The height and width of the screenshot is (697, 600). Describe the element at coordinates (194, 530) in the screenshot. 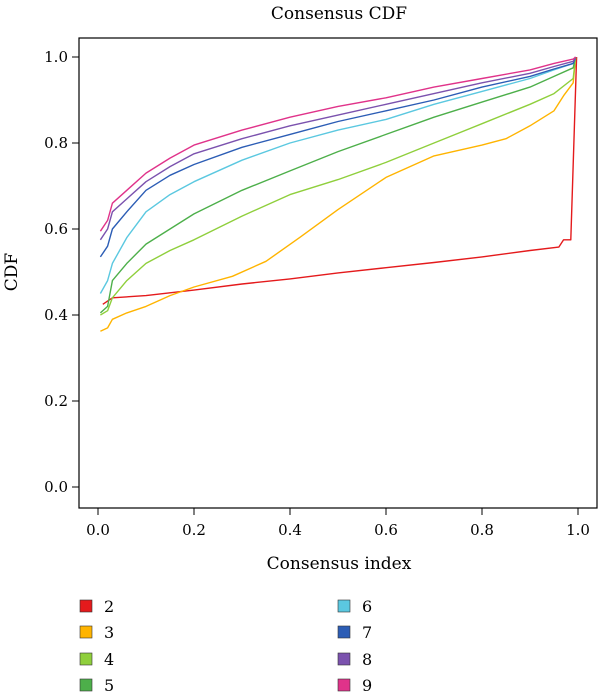

I see `x-tick-label: 0.2` at that location.